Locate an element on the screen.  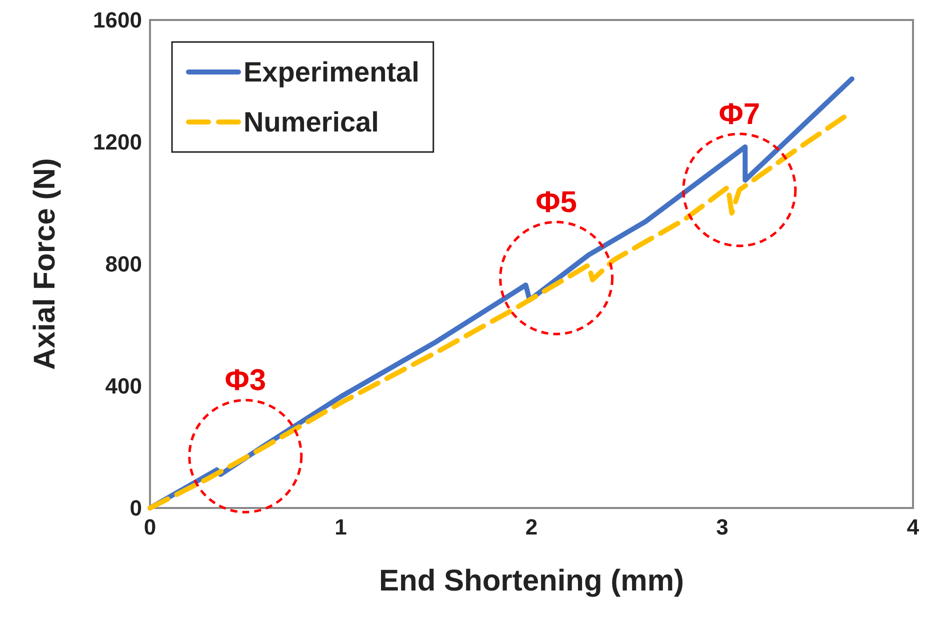
annotation: Φ3 is located at coordinates (245, 381).